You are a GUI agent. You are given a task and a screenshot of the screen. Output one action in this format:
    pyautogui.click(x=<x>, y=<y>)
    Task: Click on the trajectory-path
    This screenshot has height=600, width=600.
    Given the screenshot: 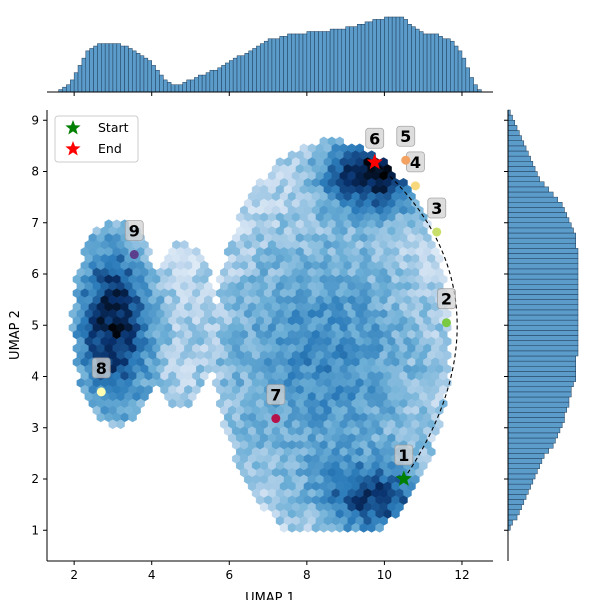 What is the action you would take?
    pyautogui.click(x=416, y=320)
    